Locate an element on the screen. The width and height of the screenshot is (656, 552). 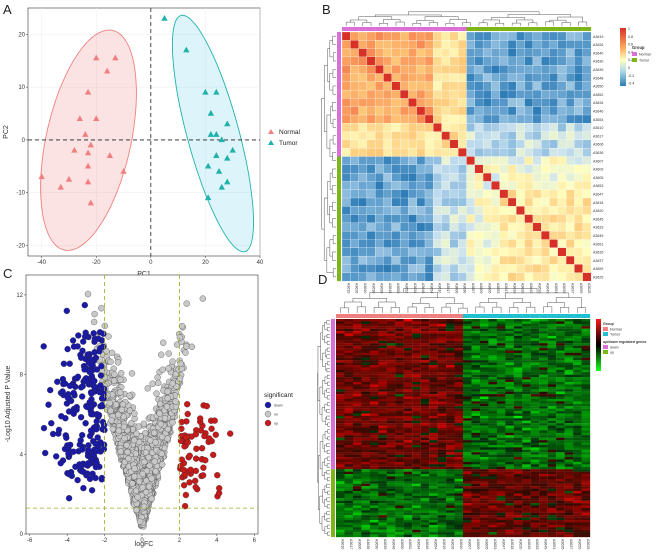
deg-row-annotation-down is located at coordinates (333, 394).